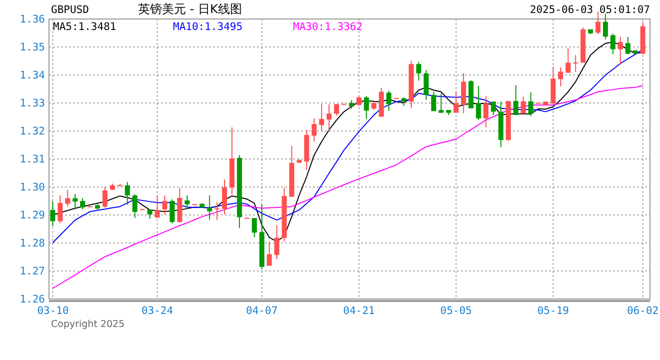 Image resolution: width=660 pixels, height=360 pixels. I want to click on y-tick-label: 1.34, so click(32, 76).